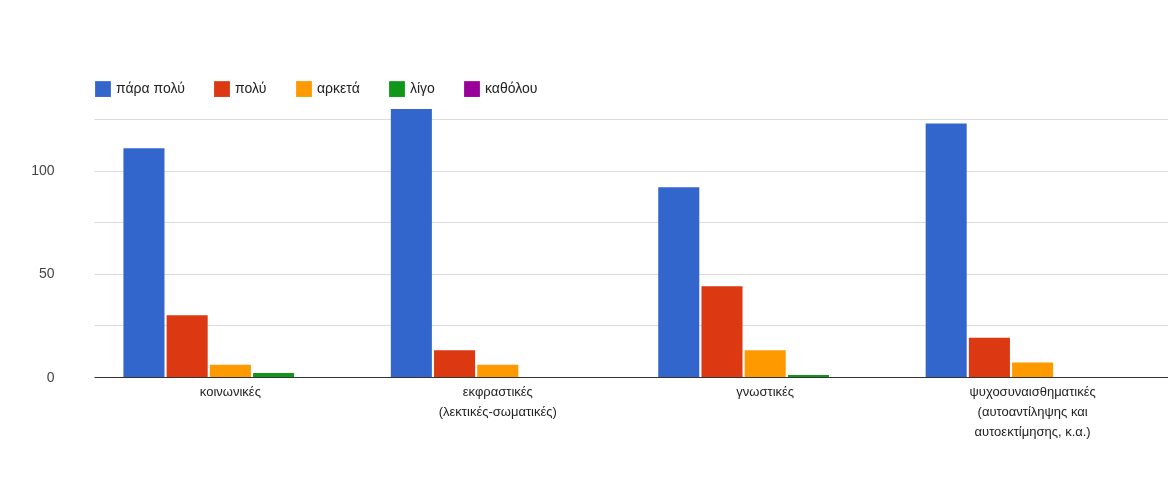  Describe the element at coordinates (150, 88) in the screenshot. I see `legend-label: πάρα πολύ` at that location.